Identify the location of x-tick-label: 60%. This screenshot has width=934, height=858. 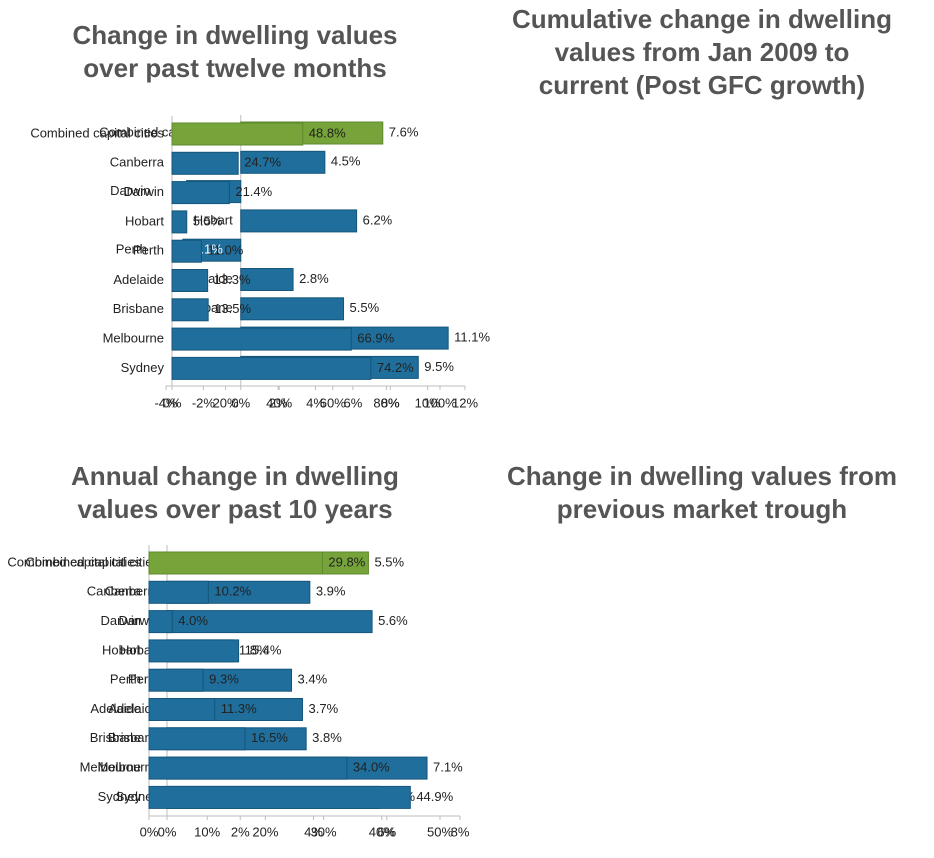
(333, 402).